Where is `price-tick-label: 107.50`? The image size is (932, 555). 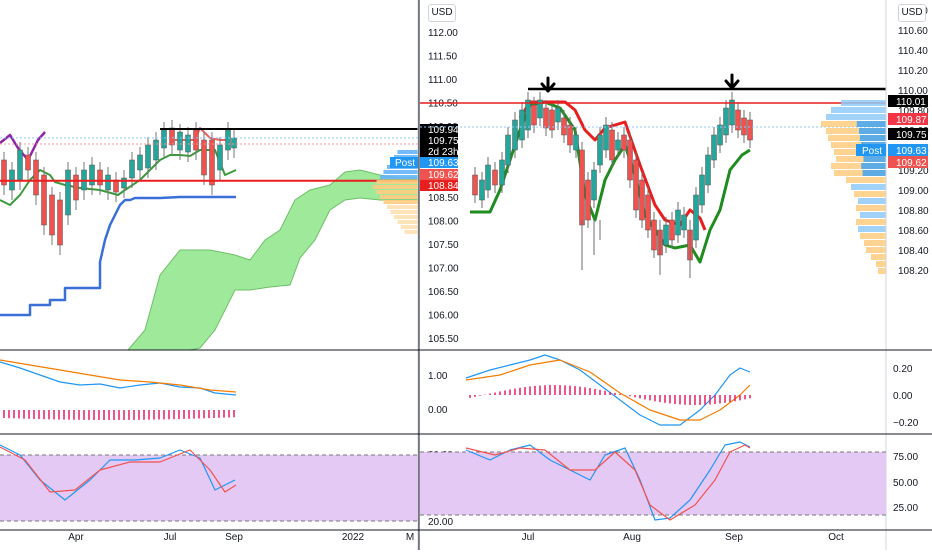 price-tick-label: 107.50 is located at coordinates (443, 245).